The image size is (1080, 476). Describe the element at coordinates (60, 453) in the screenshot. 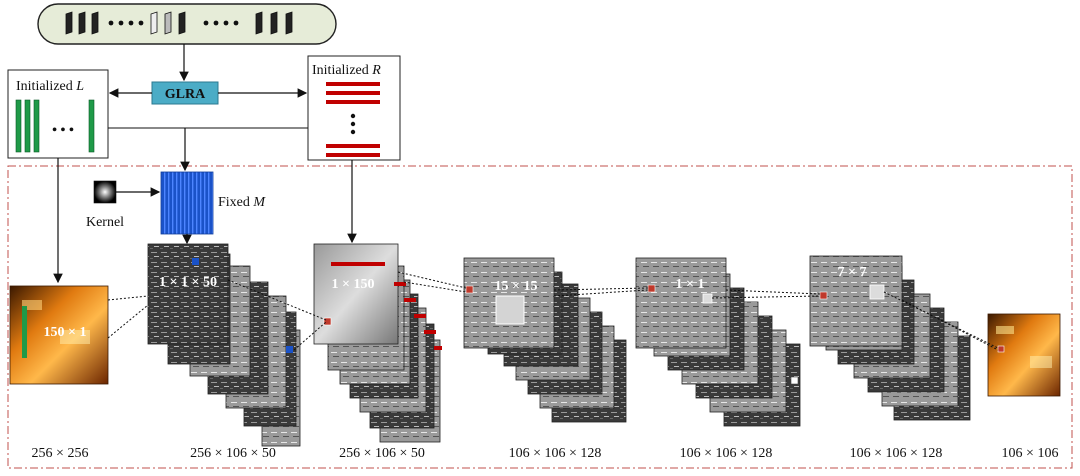

I see `dim-label-1: 256 × 256` at that location.